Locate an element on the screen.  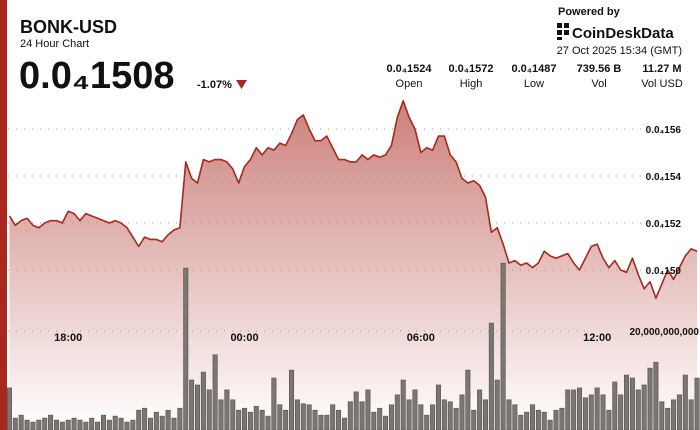
brand-logo is located at coordinates (563, 31).